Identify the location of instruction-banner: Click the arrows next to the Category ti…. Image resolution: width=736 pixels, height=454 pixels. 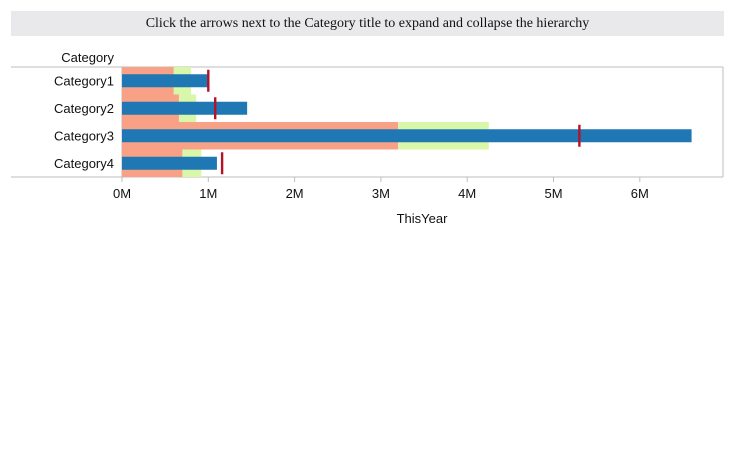
(367, 23).